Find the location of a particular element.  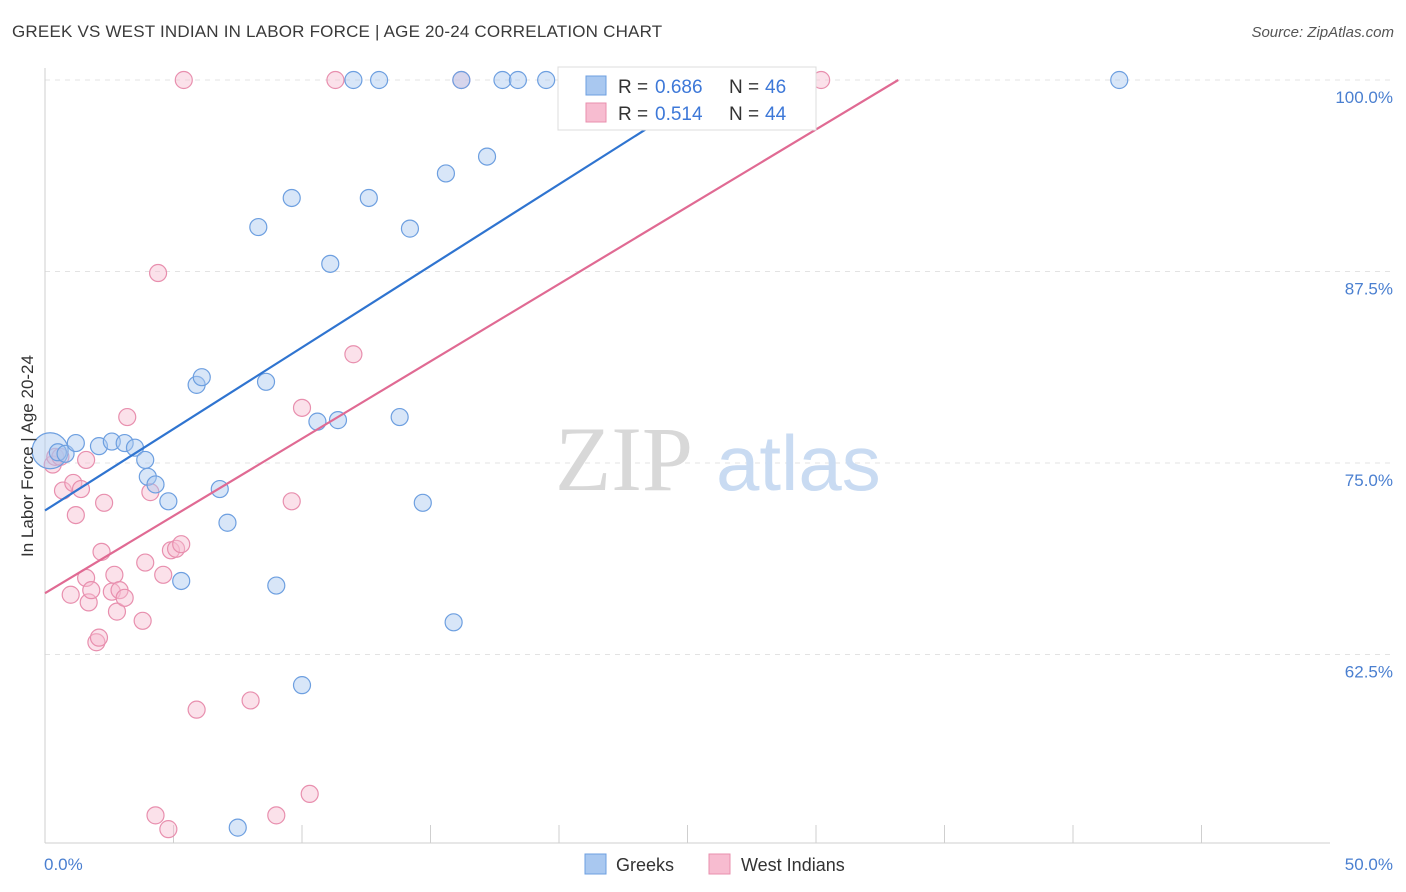

y-tick-label: 87.5% is located at coordinates (1369, 289).